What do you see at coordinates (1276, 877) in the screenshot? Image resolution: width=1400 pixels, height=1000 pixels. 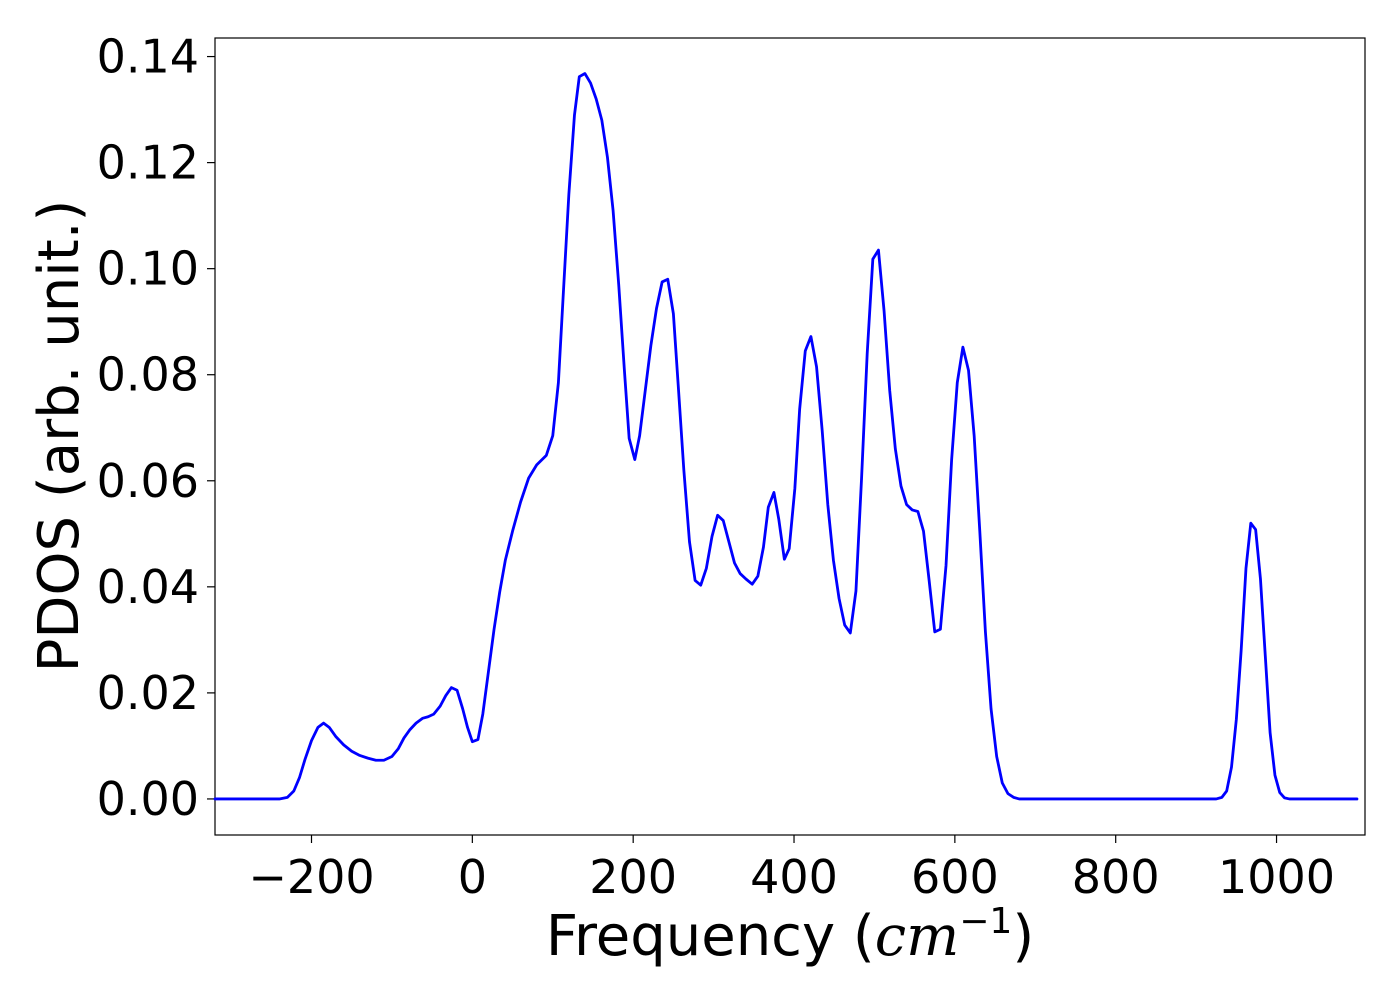 I see `x-tick-label: 1000` at bounding box center [1276, 877].